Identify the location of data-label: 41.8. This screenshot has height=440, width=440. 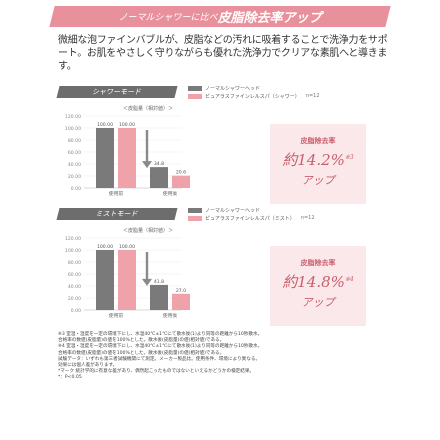
(159, 282).